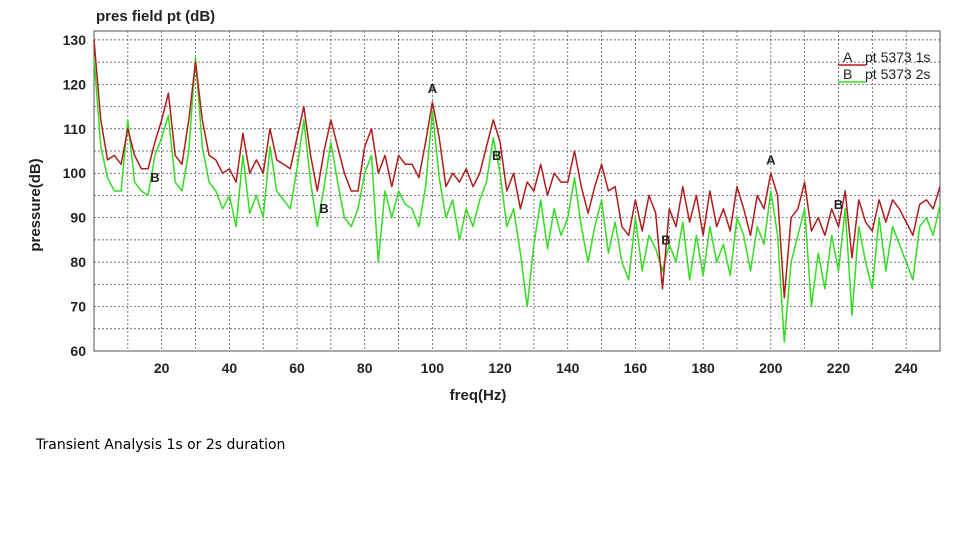 The width and height of the screenshot is (960, 540). Describe the element at coordinates (897, 74) in the screenshot. I see `legend-name-B: pt 5373 2s` at that location.